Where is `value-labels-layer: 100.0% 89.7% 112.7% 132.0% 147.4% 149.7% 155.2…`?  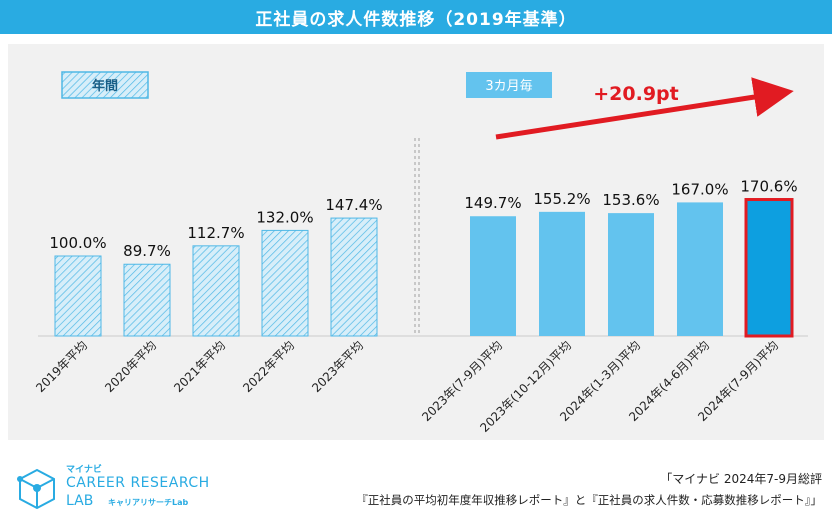
value-labels-layer: 100.0% 89.7% 112.7% 132.0% 147.4% 149.7% 155.2… is located at coordinates (423, 219).